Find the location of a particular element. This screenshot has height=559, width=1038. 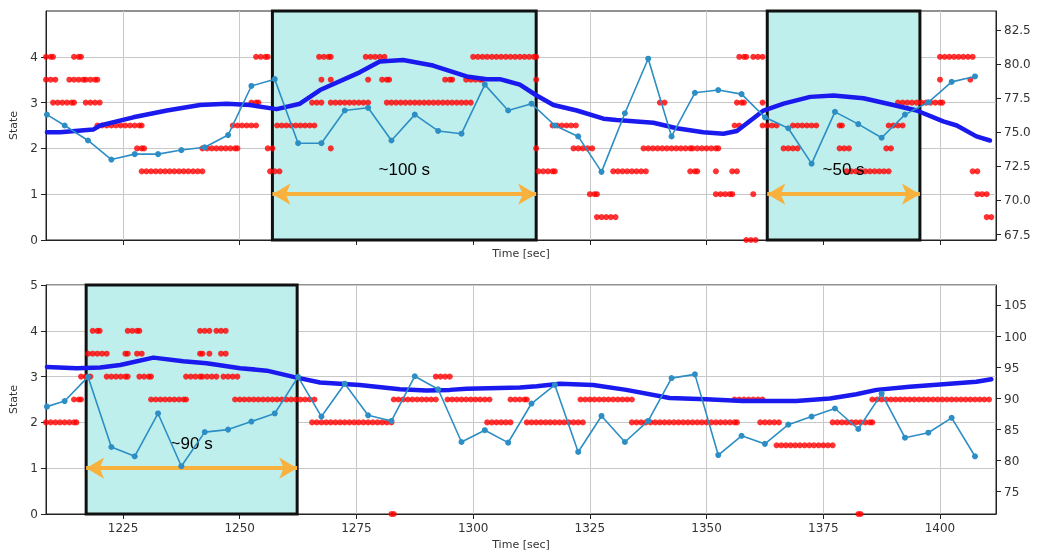

y-tick-label: 5 is located at coordinates (34, 285).